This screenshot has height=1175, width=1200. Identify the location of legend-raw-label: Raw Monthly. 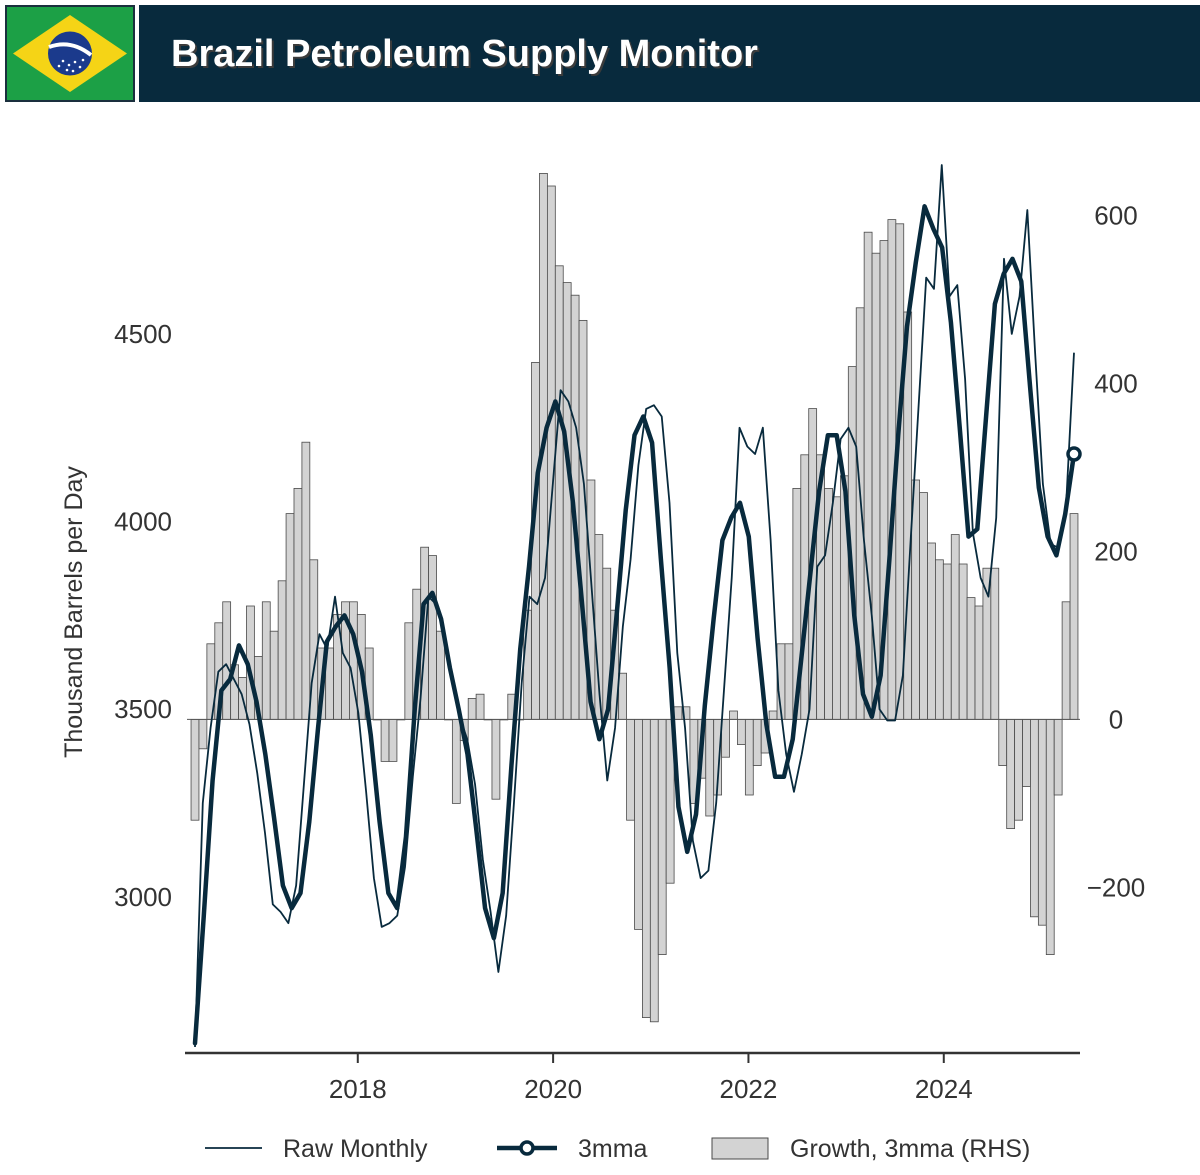
(355, 1149).